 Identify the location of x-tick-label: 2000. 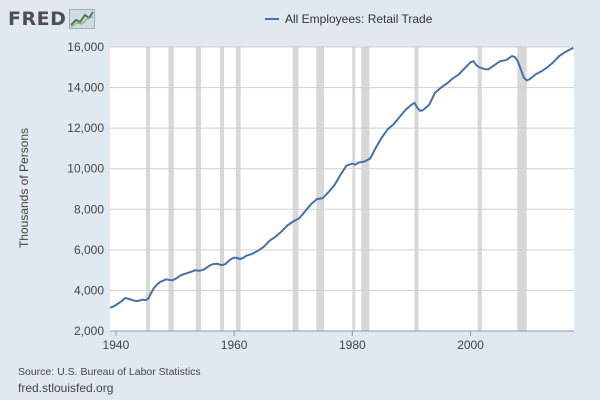
(470, 345).